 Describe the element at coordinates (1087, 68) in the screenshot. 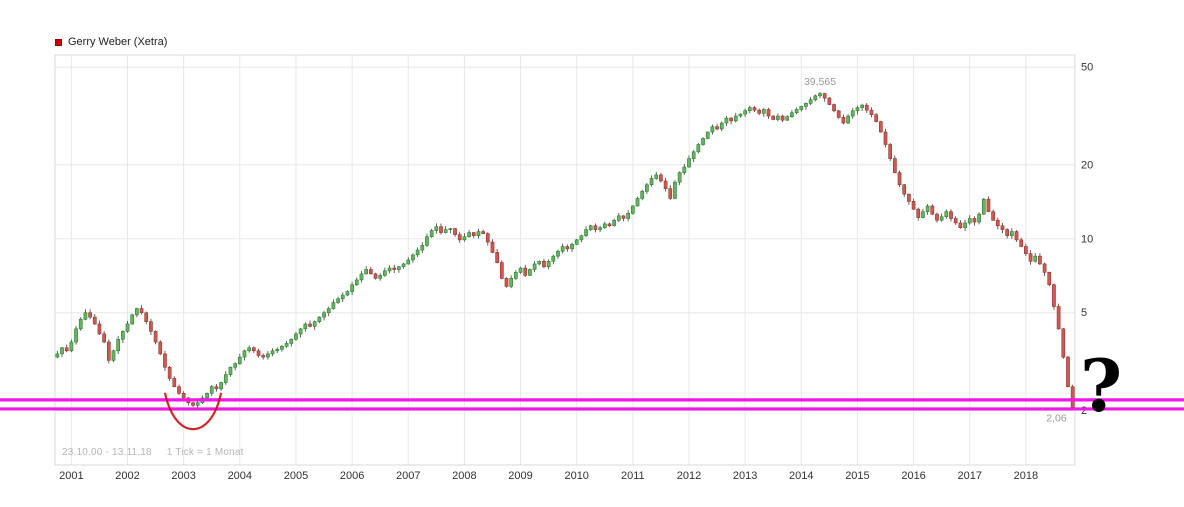

I see `y-axis-label: 50` at that location.